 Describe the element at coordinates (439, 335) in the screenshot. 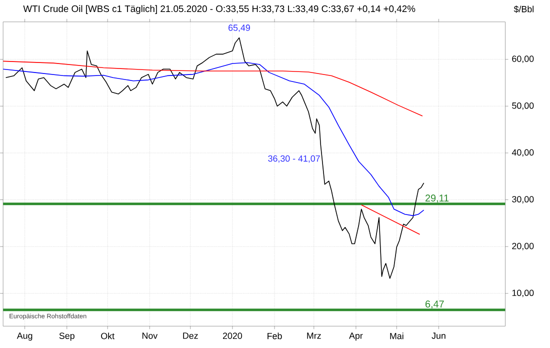

I see `x-tick-label: Jun` at that location.